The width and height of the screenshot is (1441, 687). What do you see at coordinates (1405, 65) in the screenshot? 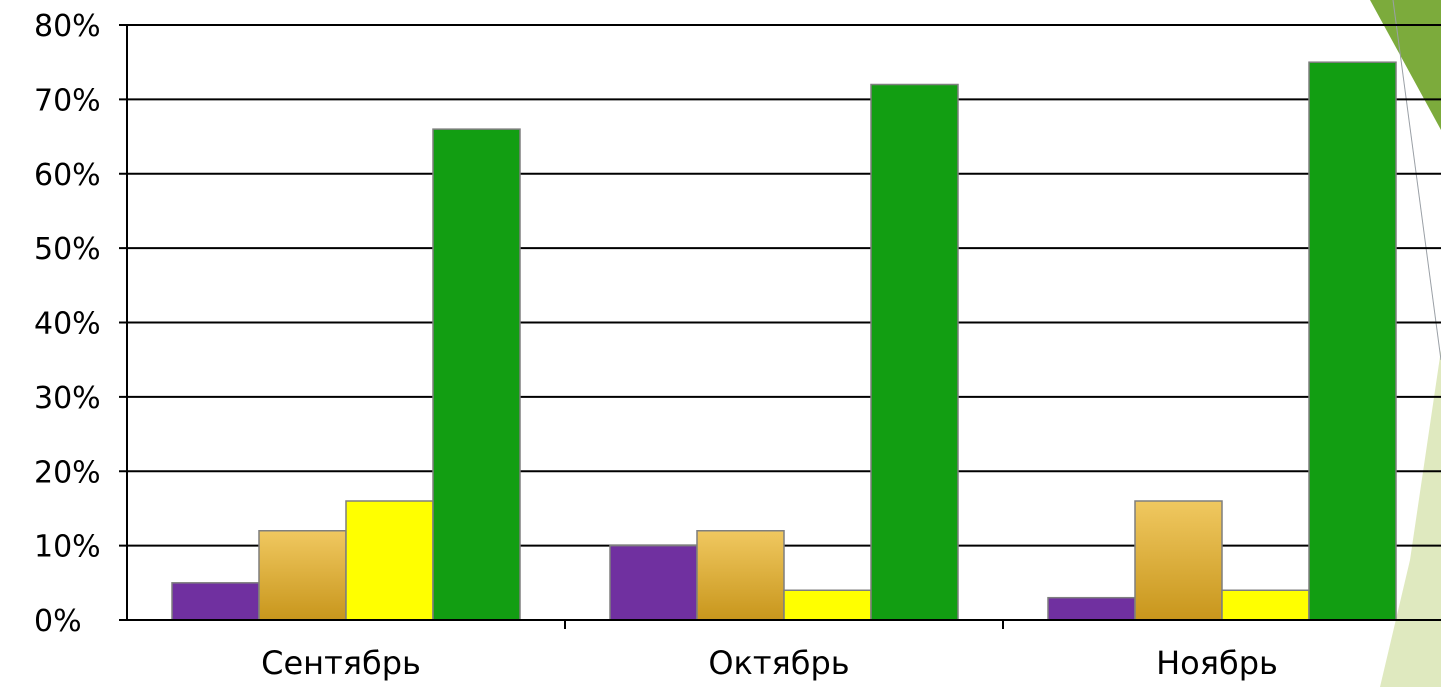
I see `corner-dark-shape` at bounding box center [1405, 65].